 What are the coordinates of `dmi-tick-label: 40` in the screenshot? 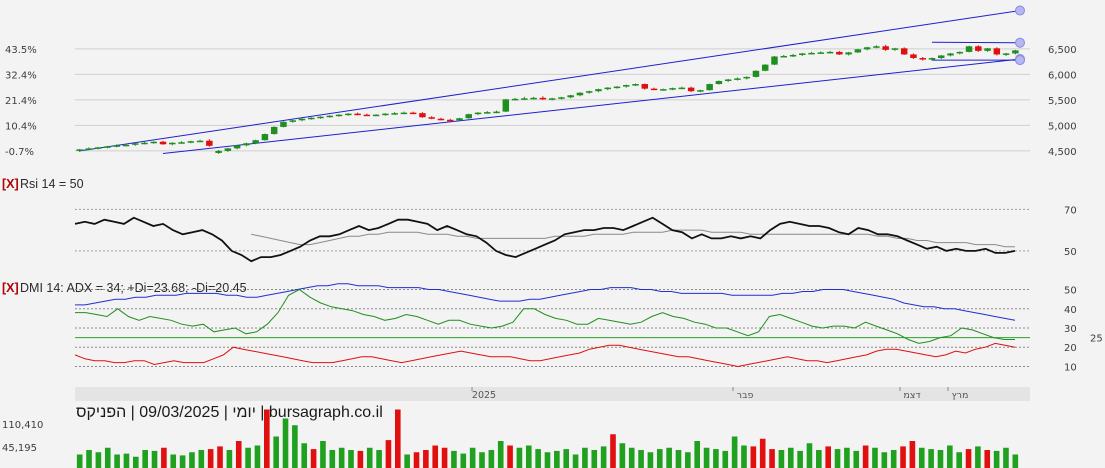 It's located at (1070, 310).